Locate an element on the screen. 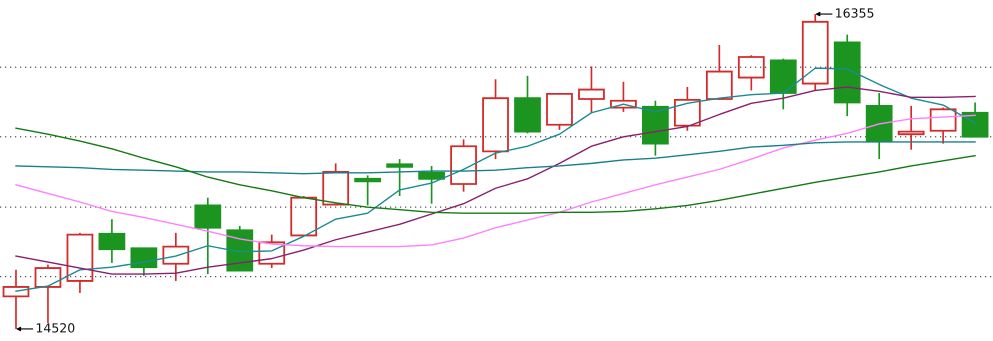 This screenshot has height=341, width=993. annotation: 14520 is located at coordinates (55, 328).